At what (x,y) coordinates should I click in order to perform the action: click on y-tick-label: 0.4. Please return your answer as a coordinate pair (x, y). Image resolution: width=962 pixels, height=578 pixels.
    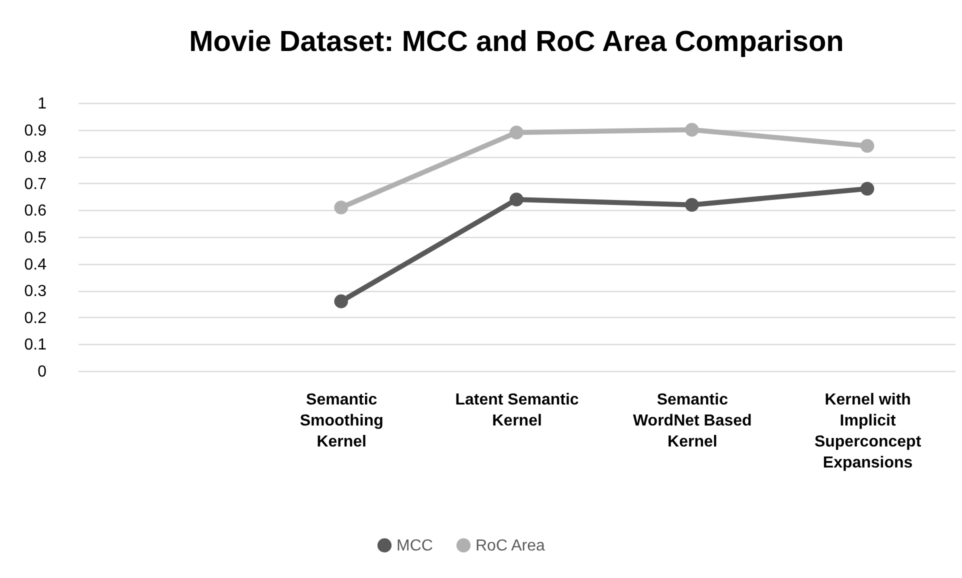
    Looking at the image, I should click on (35, 265).